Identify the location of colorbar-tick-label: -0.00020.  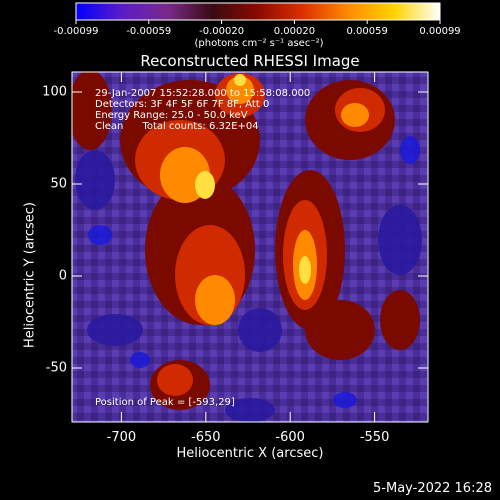
(222, 31).